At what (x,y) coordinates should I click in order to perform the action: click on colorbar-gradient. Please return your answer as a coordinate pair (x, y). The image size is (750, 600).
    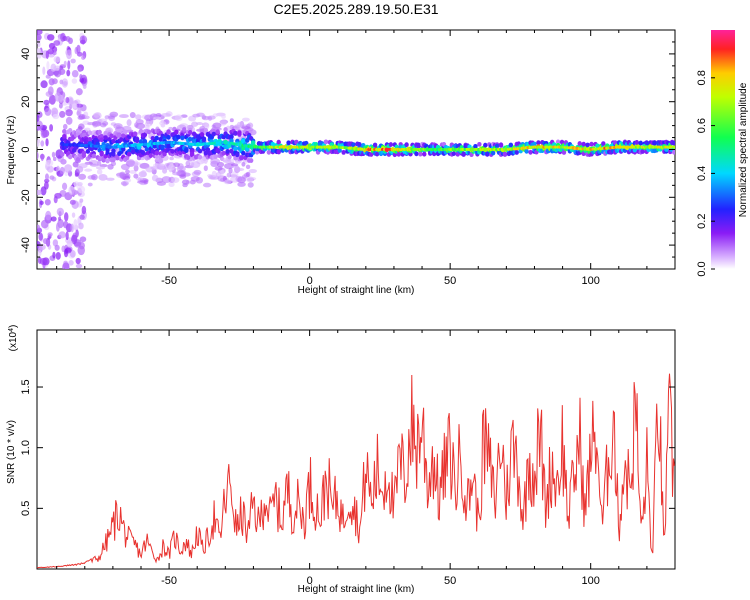
    Looking at the image, I should click on (723, 149).